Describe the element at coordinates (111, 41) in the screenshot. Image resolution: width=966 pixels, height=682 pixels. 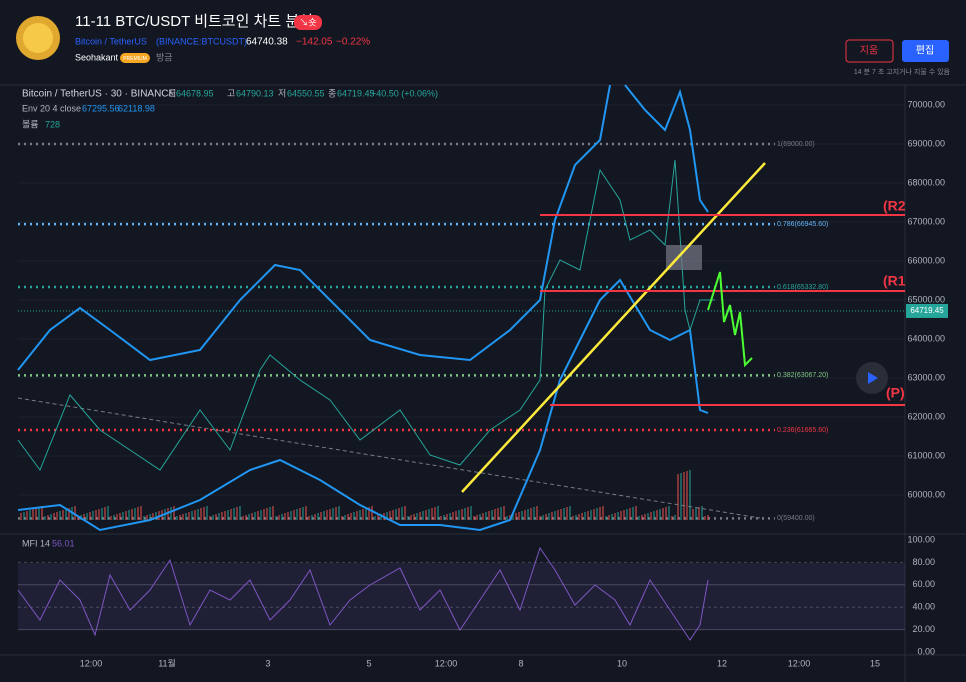
I see `symbol: Bitcoin / TetherUS` at that location.